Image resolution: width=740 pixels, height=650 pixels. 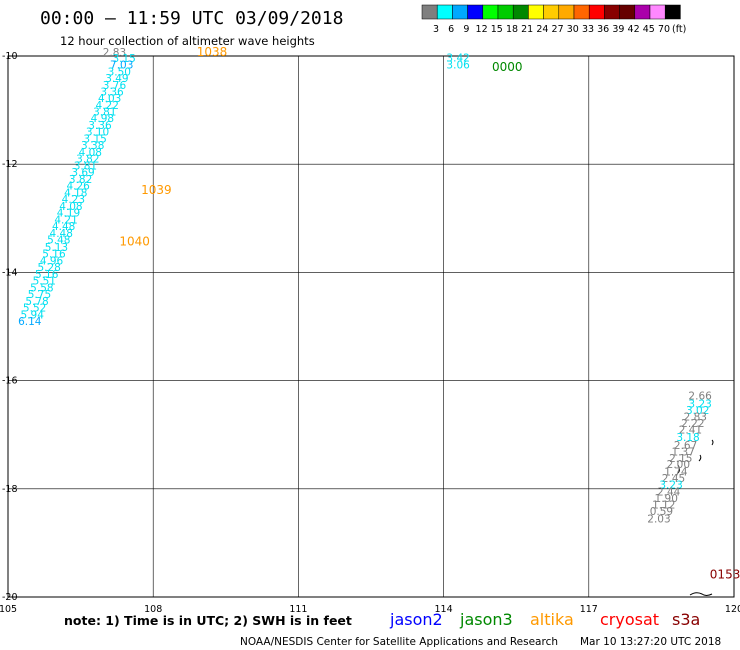 I want to click on x-tick-label: 111, so click(x=298, y=609).